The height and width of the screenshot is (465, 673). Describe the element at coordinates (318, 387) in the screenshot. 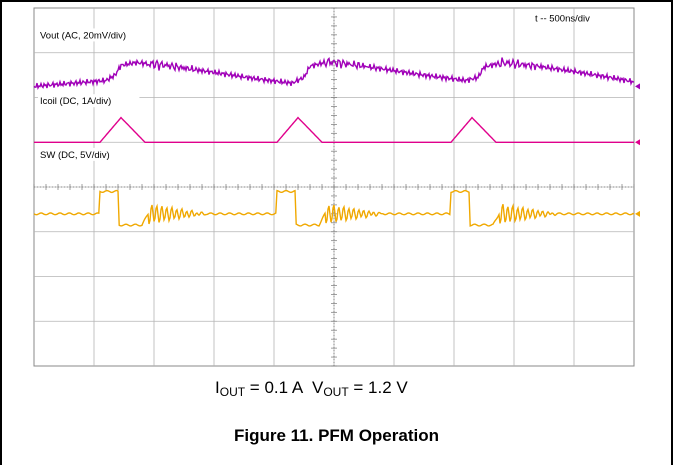

I see `vout-symbol: V` at that location.